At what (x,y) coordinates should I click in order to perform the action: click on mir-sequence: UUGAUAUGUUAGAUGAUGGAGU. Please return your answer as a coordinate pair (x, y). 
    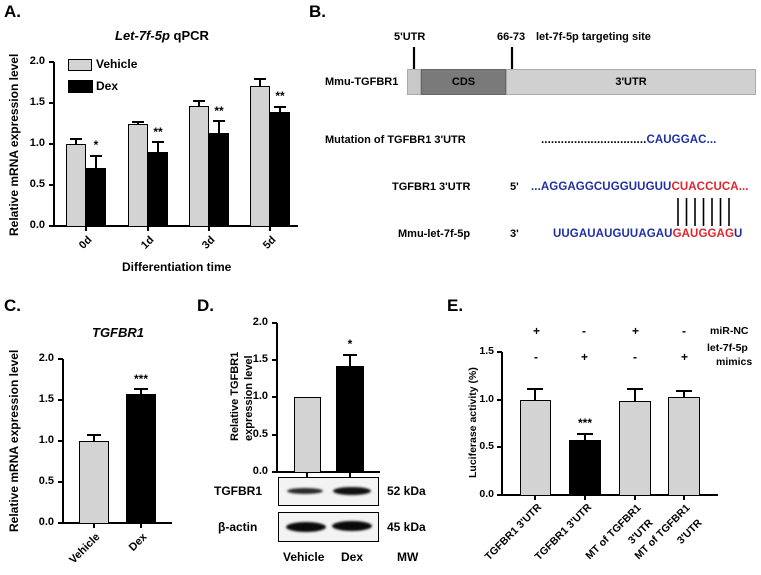
    Looking at the image, I should click on (647, 234).